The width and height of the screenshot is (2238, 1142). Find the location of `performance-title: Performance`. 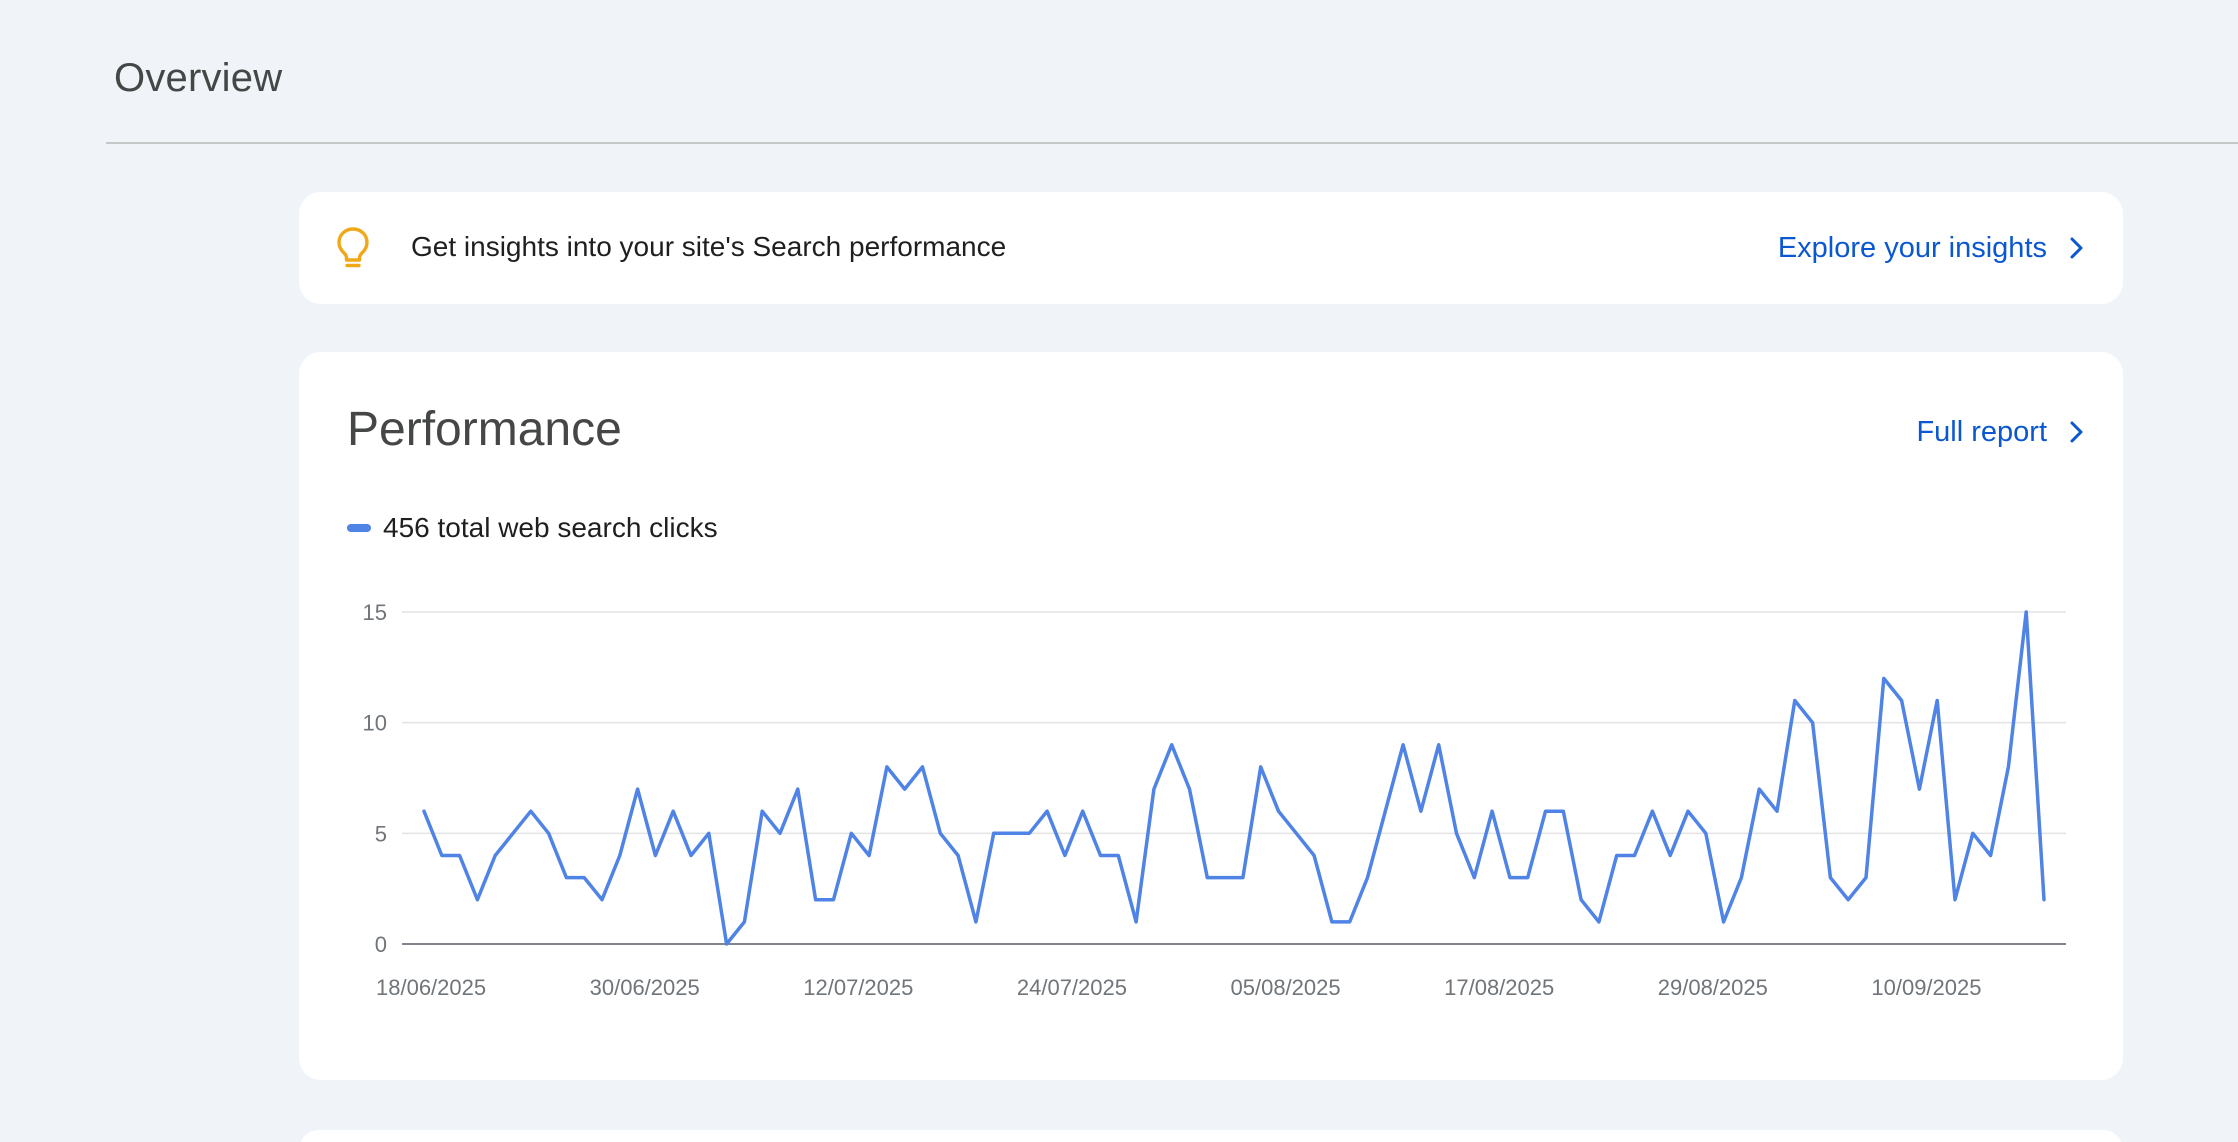

performance-title: Performance is located at coordinates (484, 429).